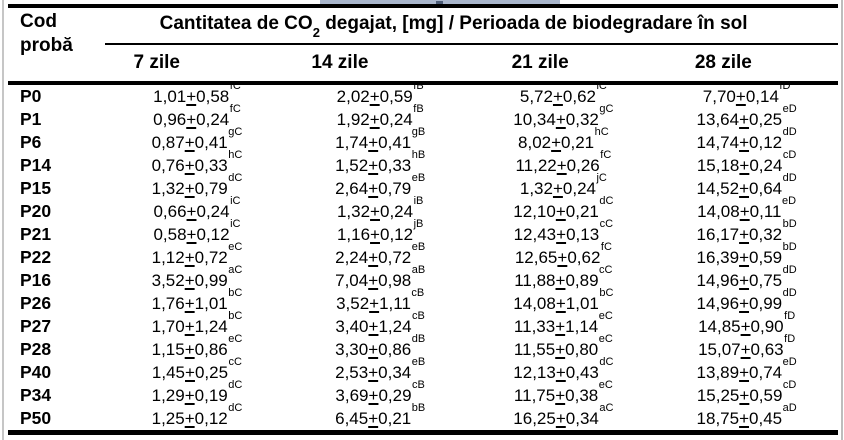 This screenshot has height=440, width=844. I want to click on value-mean: 12,65, so click(536, 257).